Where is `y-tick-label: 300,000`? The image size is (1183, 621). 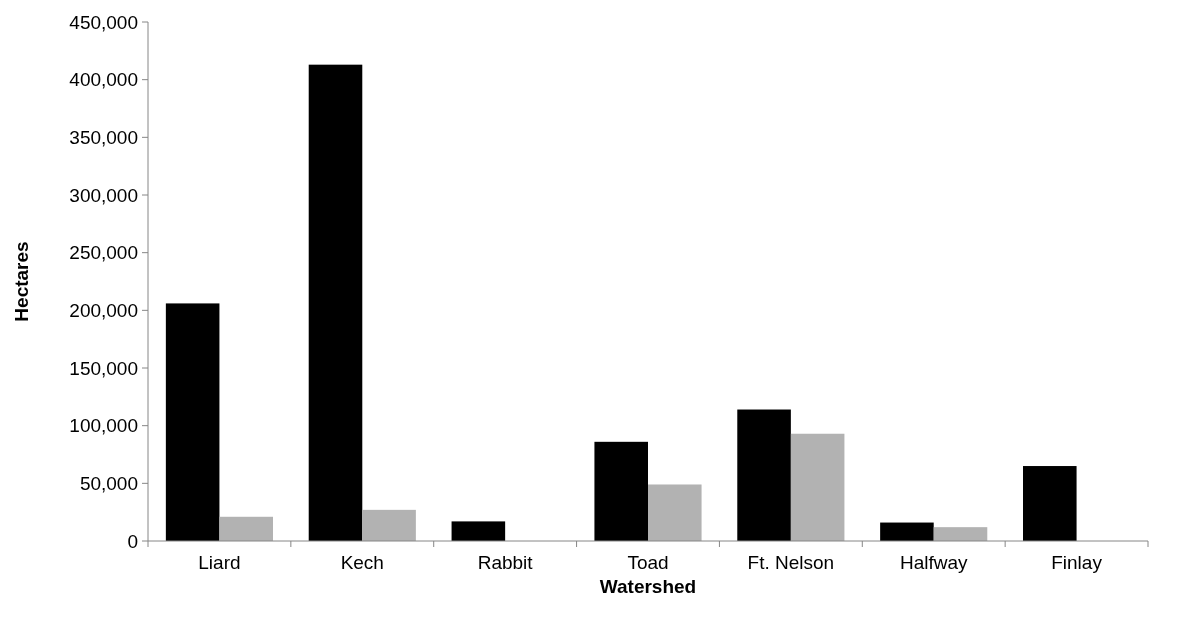
y-tick-label: 300,000 is located at coordinates (103, 195).